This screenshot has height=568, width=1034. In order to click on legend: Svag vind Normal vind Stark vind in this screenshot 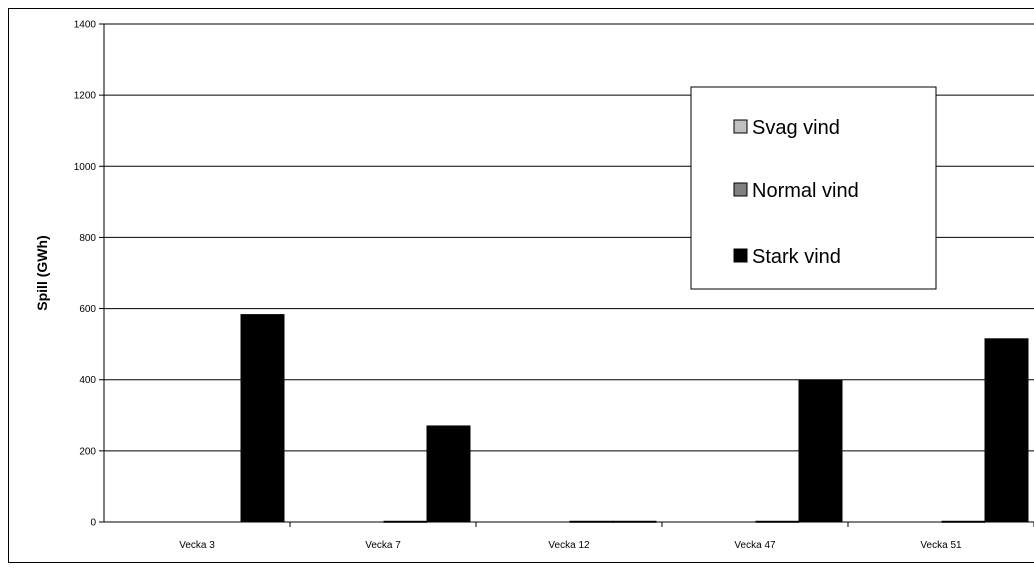, I will do `click(813, 188)`.